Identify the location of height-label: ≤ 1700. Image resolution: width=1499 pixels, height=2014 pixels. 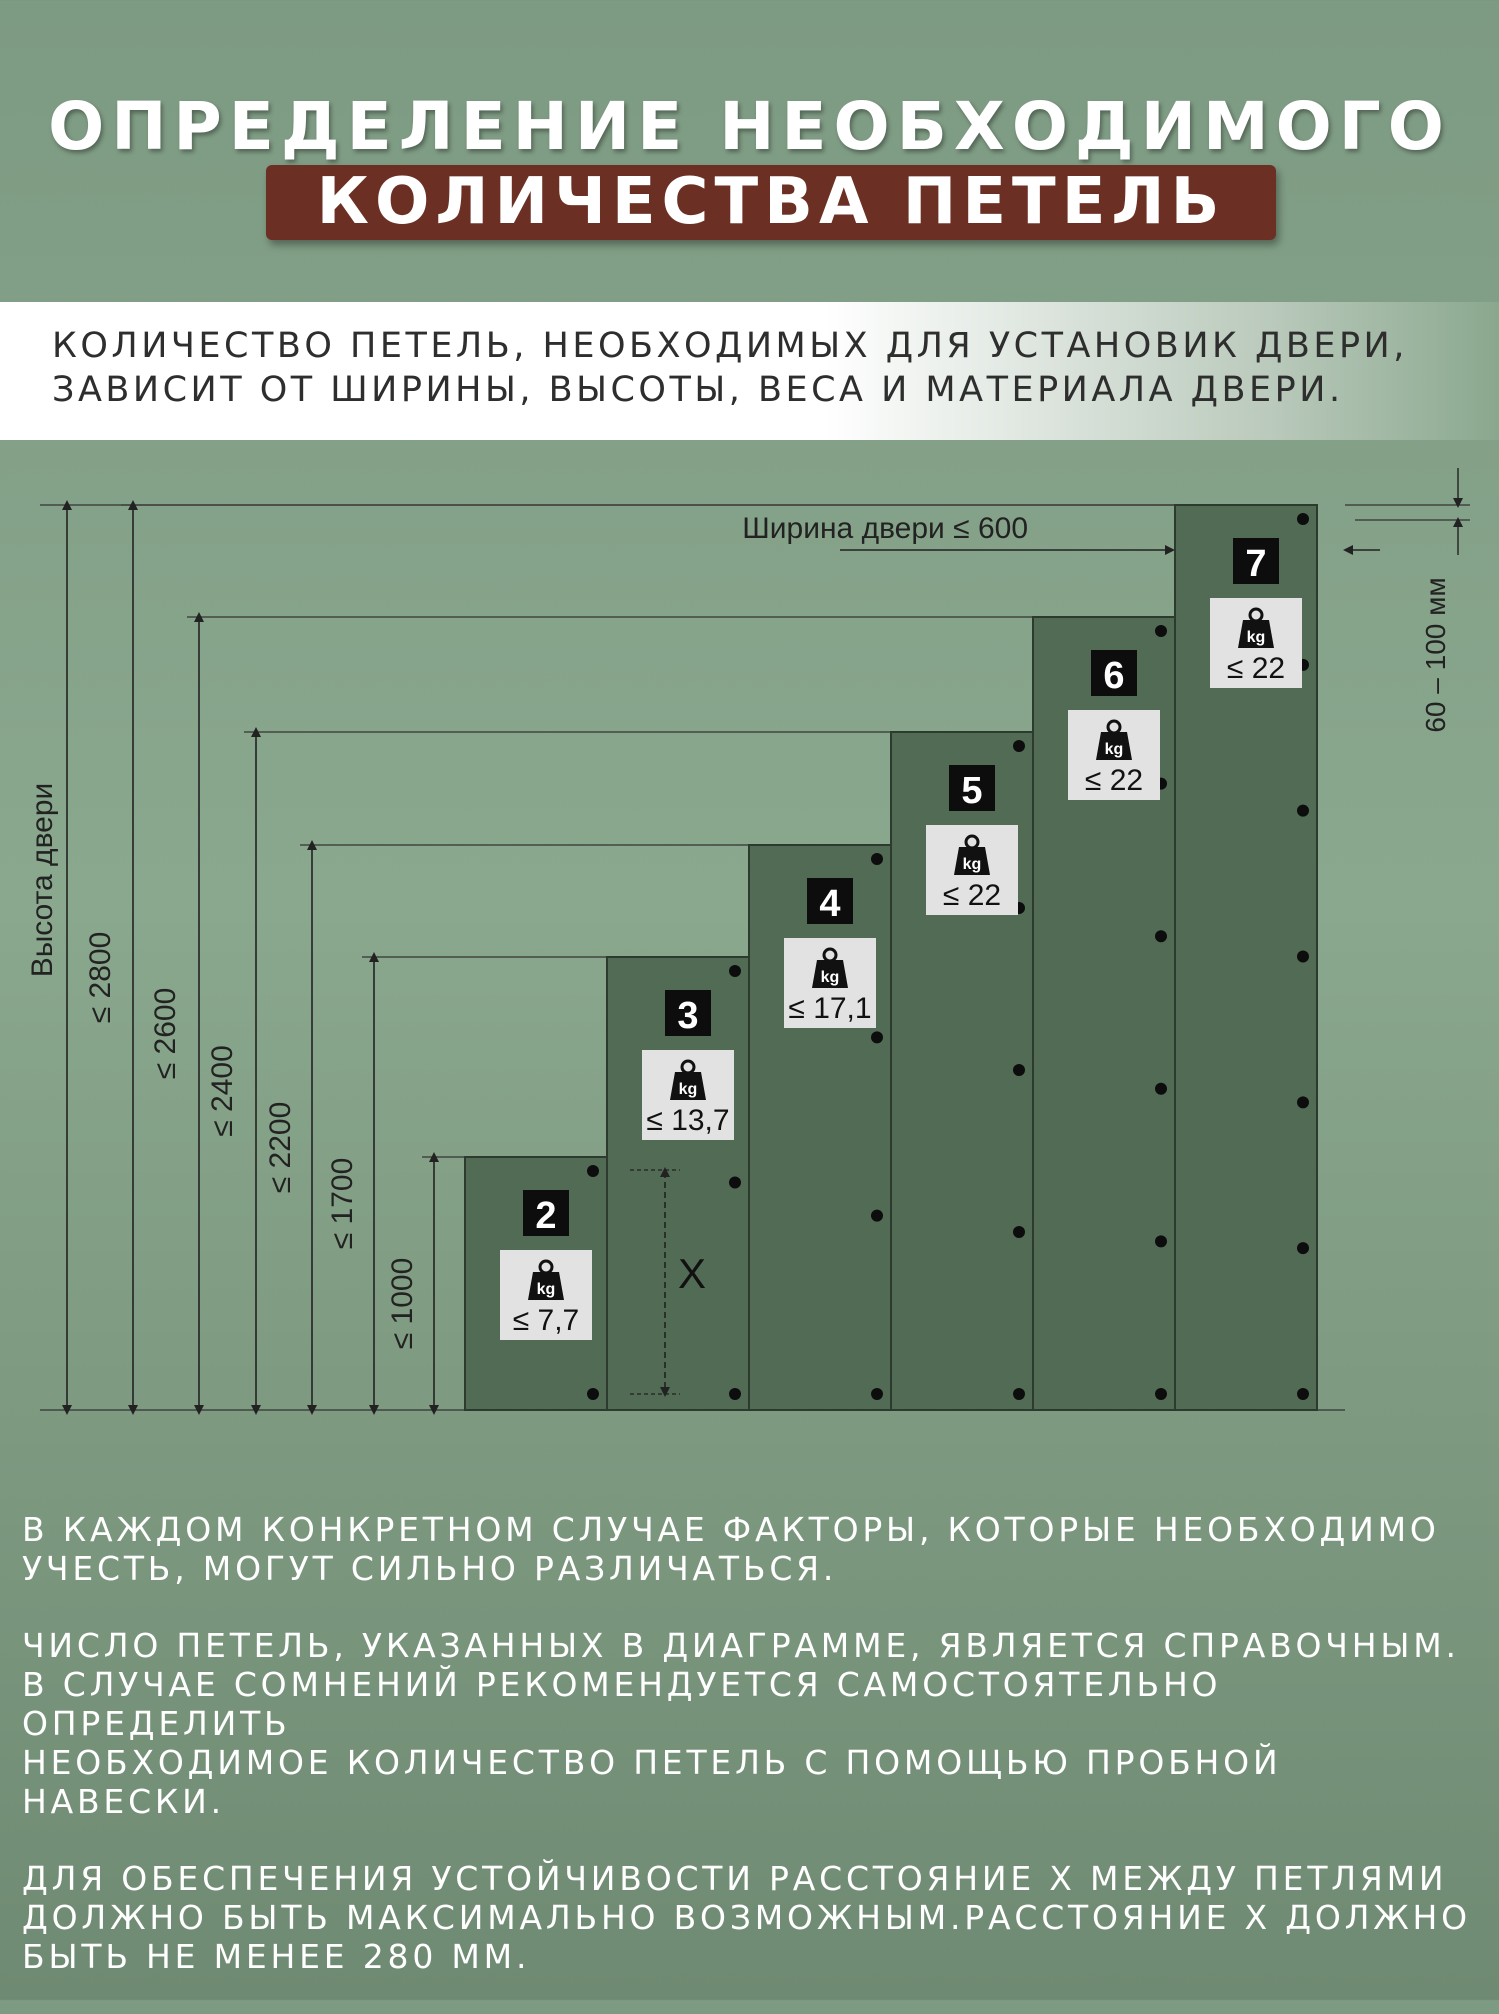
(342, 1204).